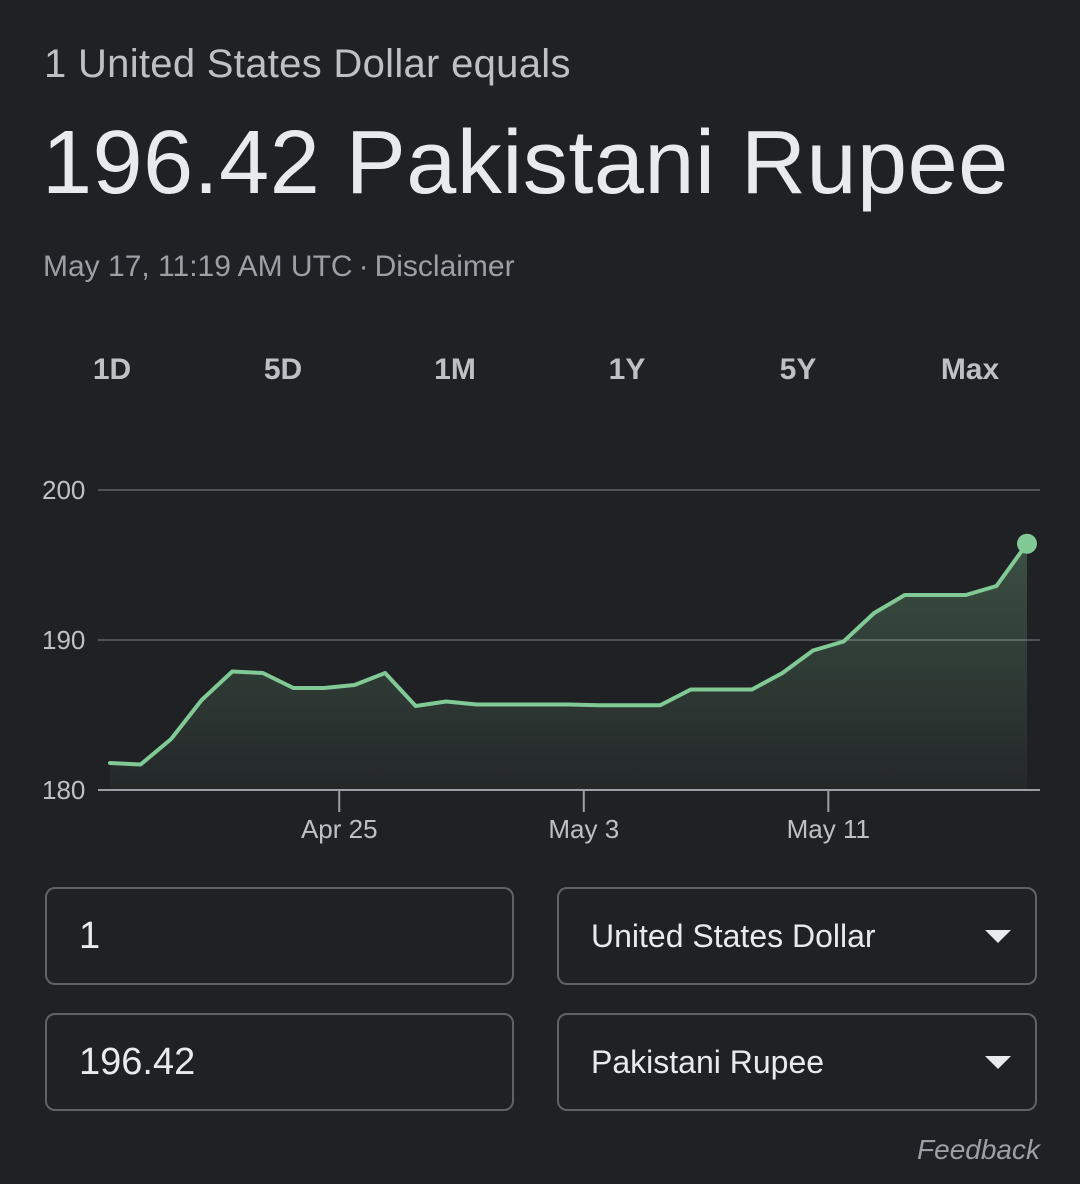  Describe the element at coordinates (970, 369) in the screenshot. I see `tab-max: Max` at that location.